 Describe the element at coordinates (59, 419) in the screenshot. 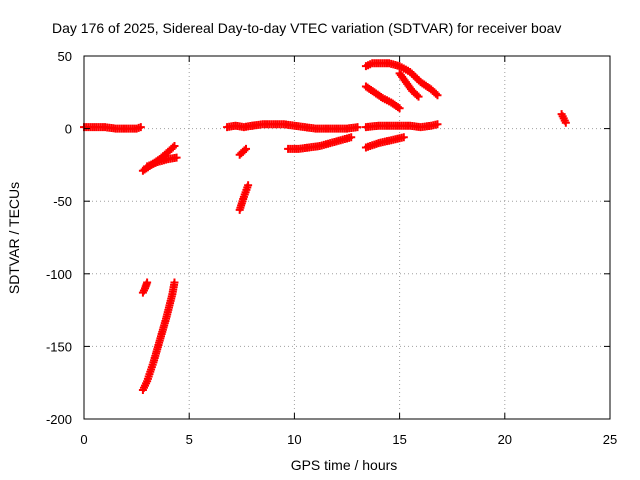

I see `y-tick-label: -200` at that location.